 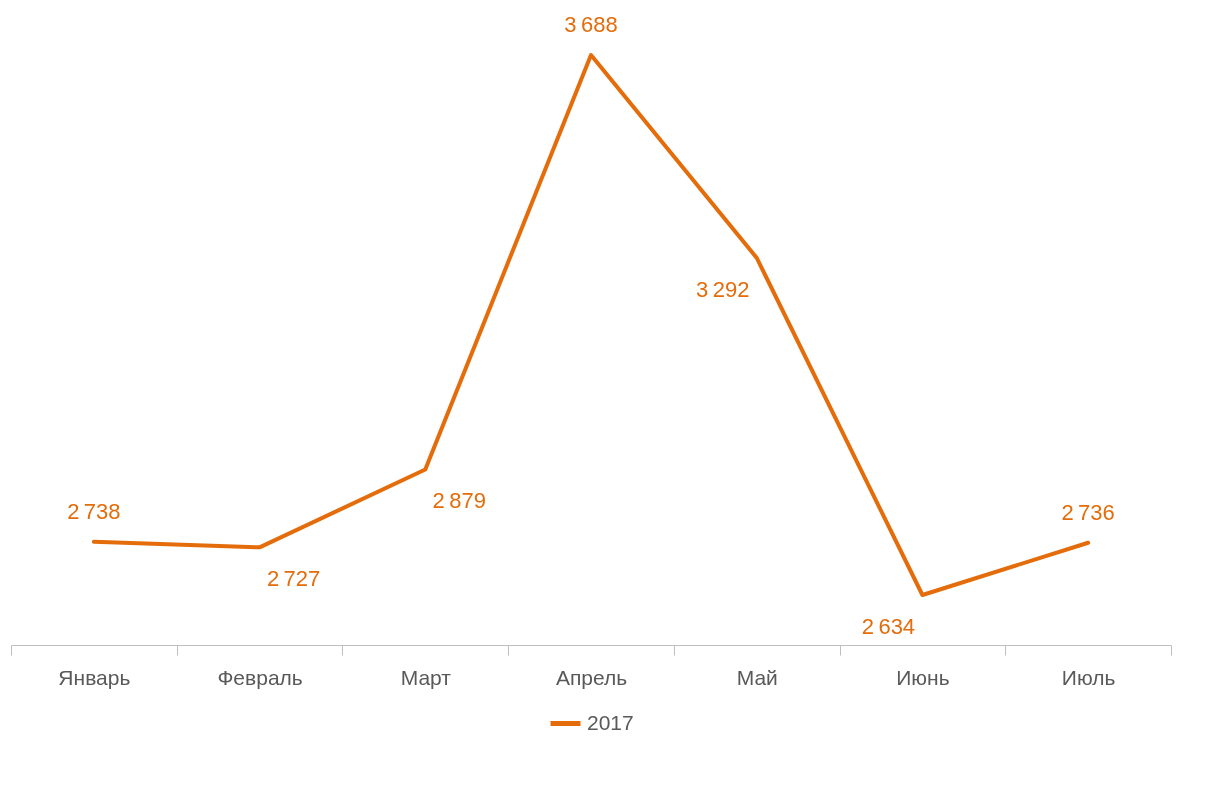 I want to click on x-tick-label: Июль, so click(x=1088, y=677).